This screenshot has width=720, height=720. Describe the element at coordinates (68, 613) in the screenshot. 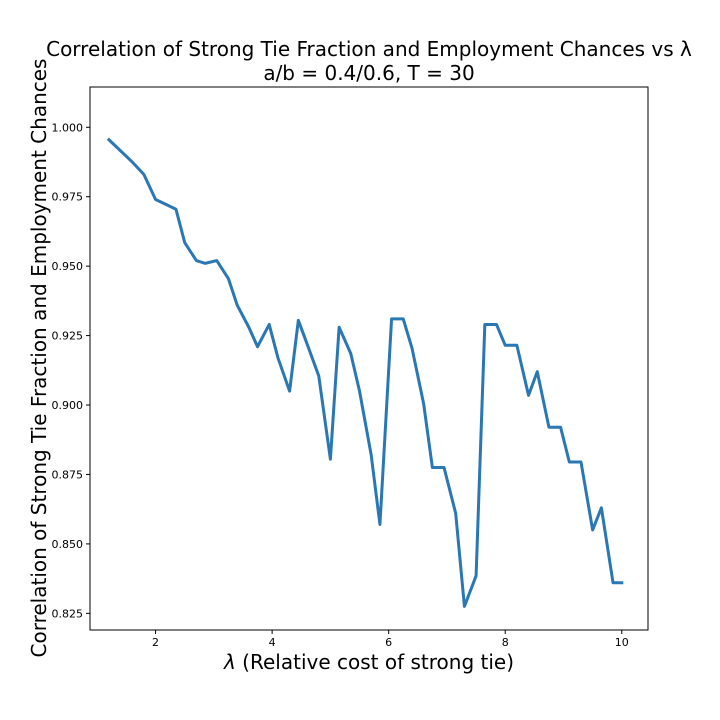

I see `y-tick-label: 0.825` at that location.